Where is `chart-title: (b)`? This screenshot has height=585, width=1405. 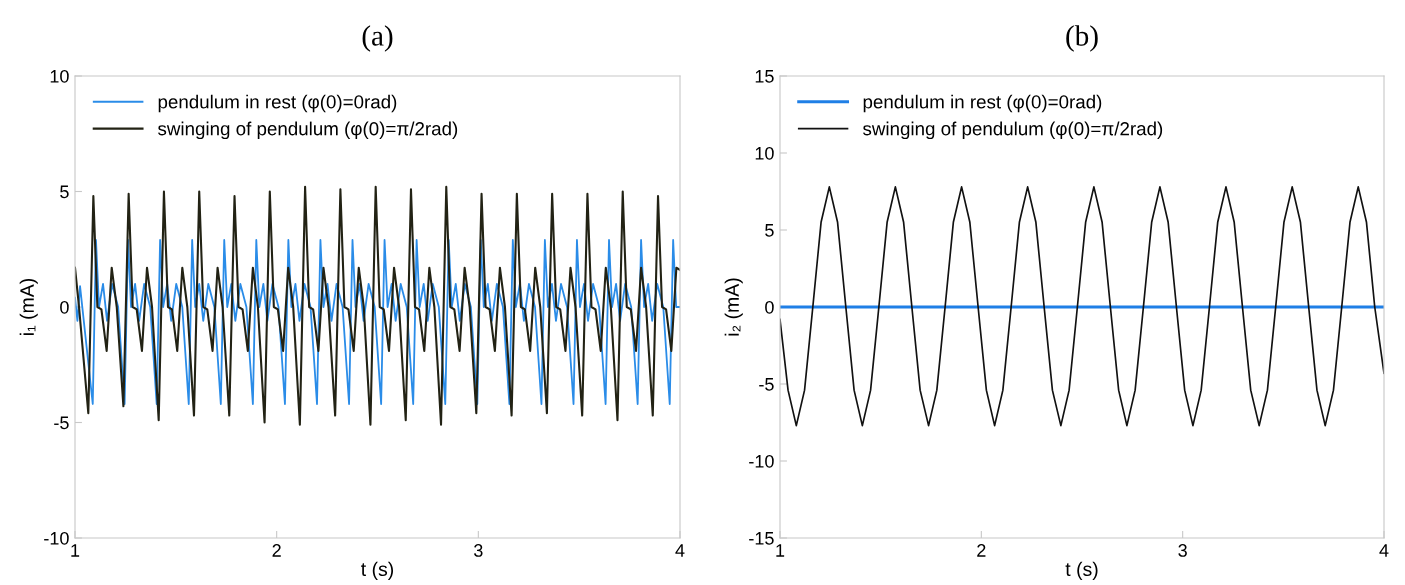 chart-title: (b) is located at coordinates (1082, 38).